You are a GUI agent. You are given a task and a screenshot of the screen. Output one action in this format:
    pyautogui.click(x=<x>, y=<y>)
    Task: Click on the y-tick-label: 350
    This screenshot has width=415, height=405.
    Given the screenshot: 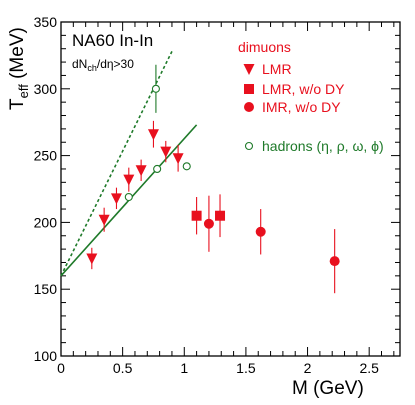 What is the action you would take?
    pyautogui.click(x=46, y=22)
    